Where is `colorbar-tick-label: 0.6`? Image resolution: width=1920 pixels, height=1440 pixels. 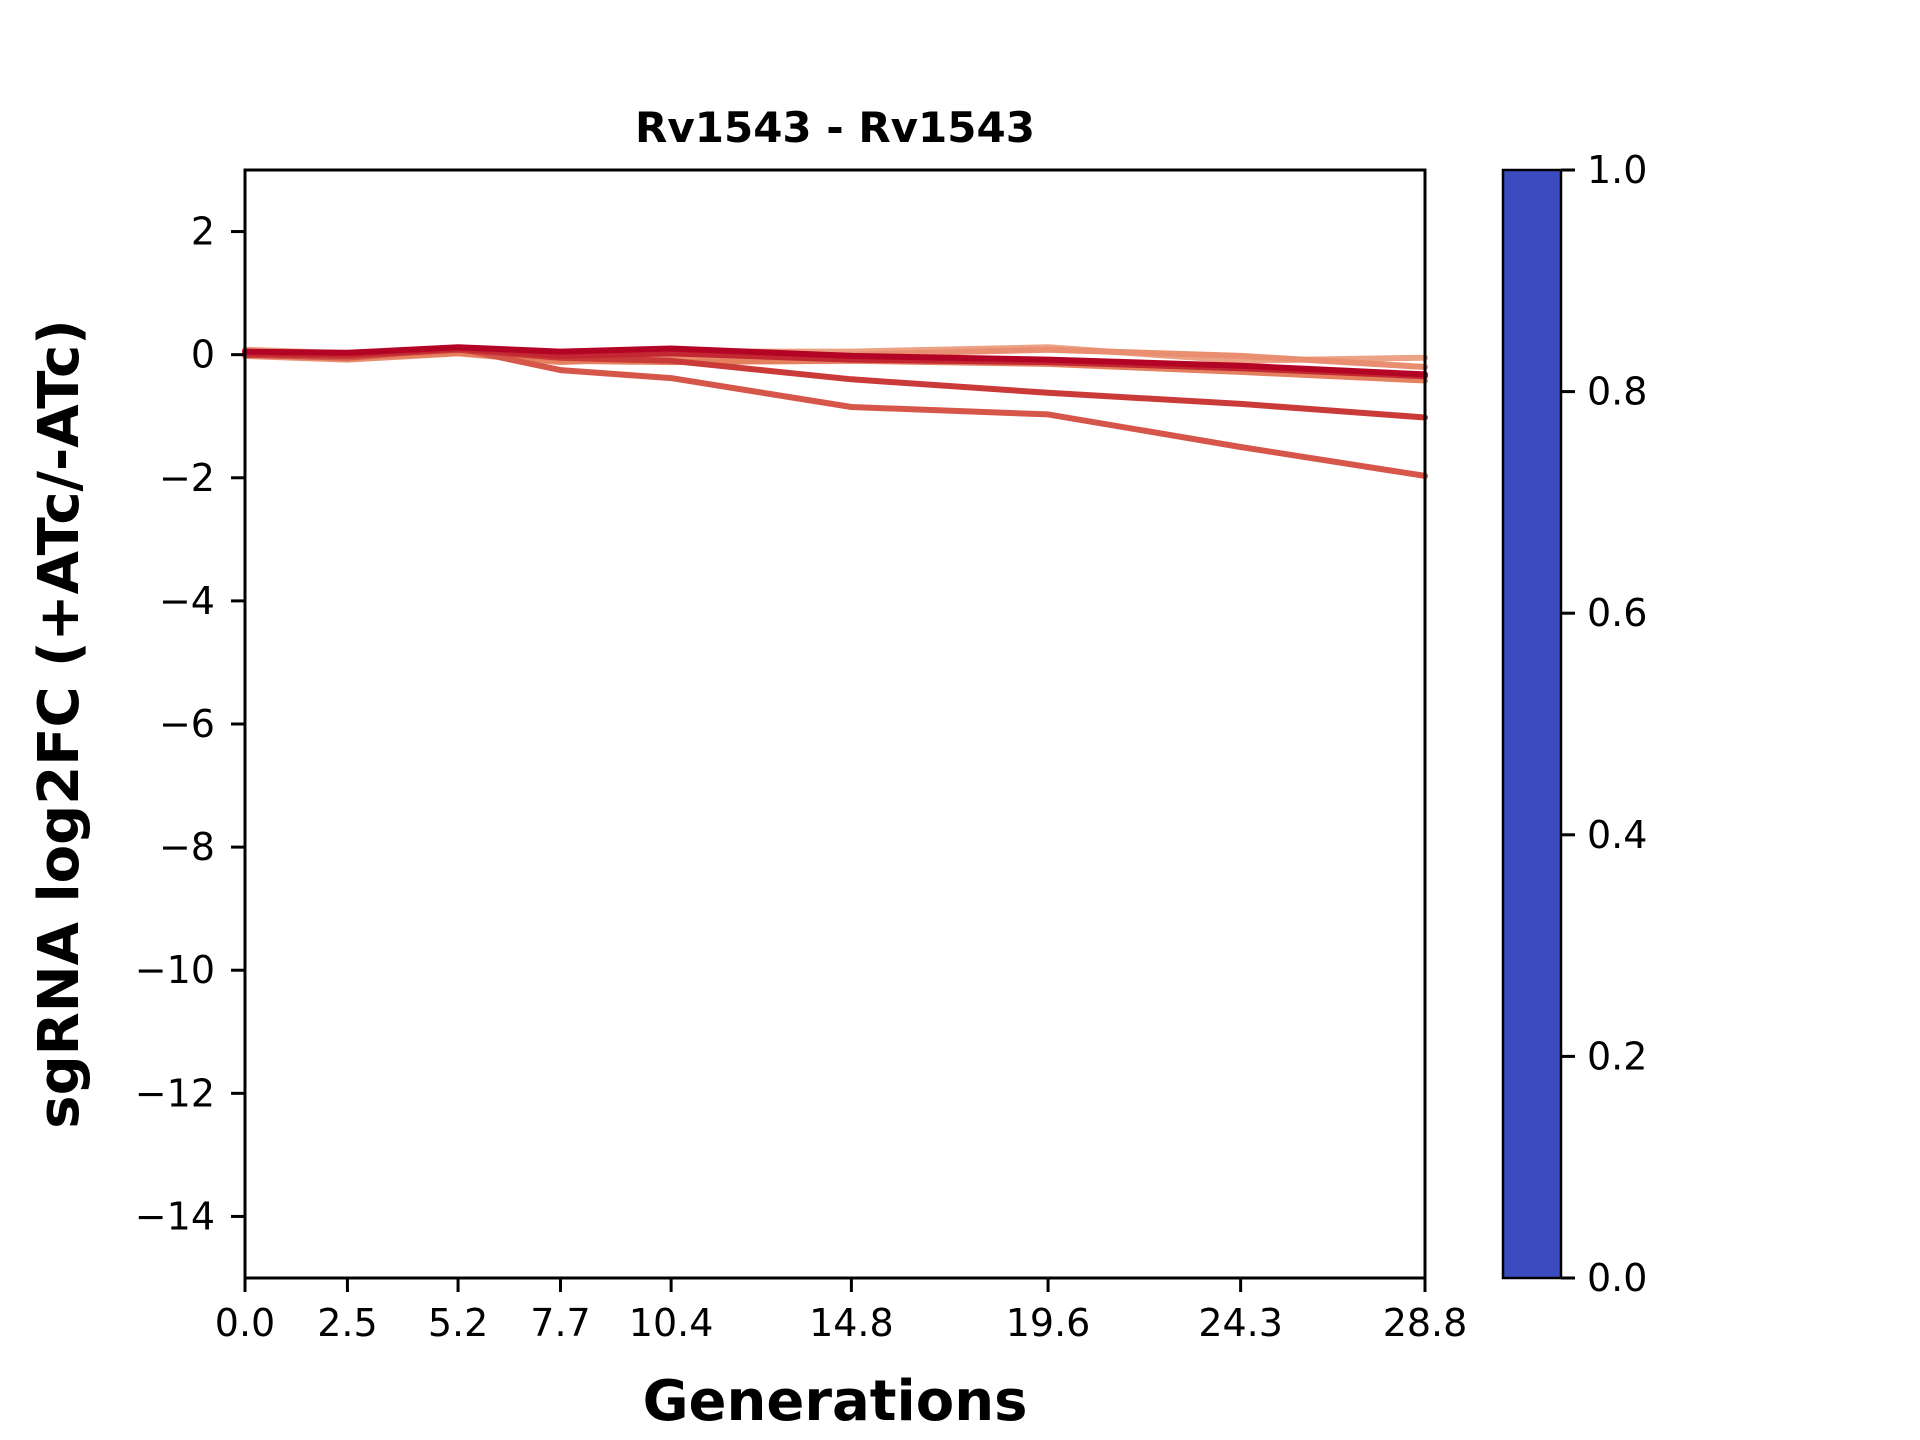 colorbar-tick-label: 0.6 is located at coordinates (1617, 613).